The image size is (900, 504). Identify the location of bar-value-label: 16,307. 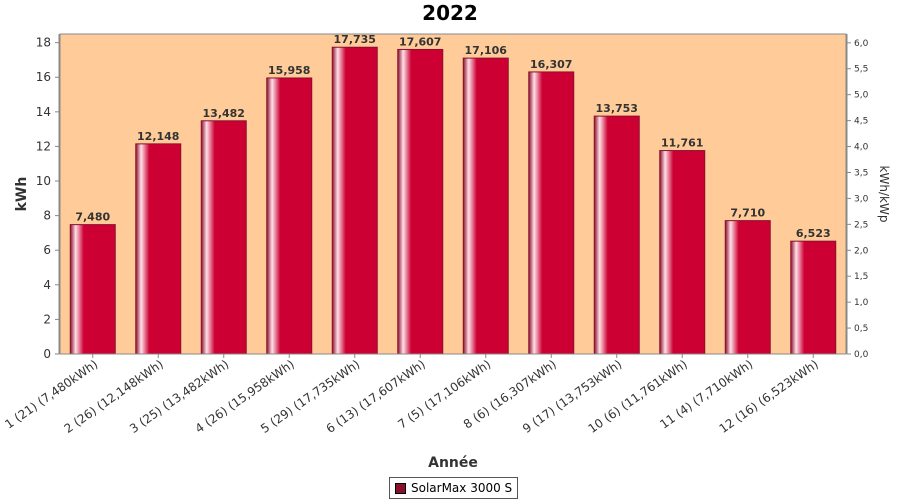
(551, 64).